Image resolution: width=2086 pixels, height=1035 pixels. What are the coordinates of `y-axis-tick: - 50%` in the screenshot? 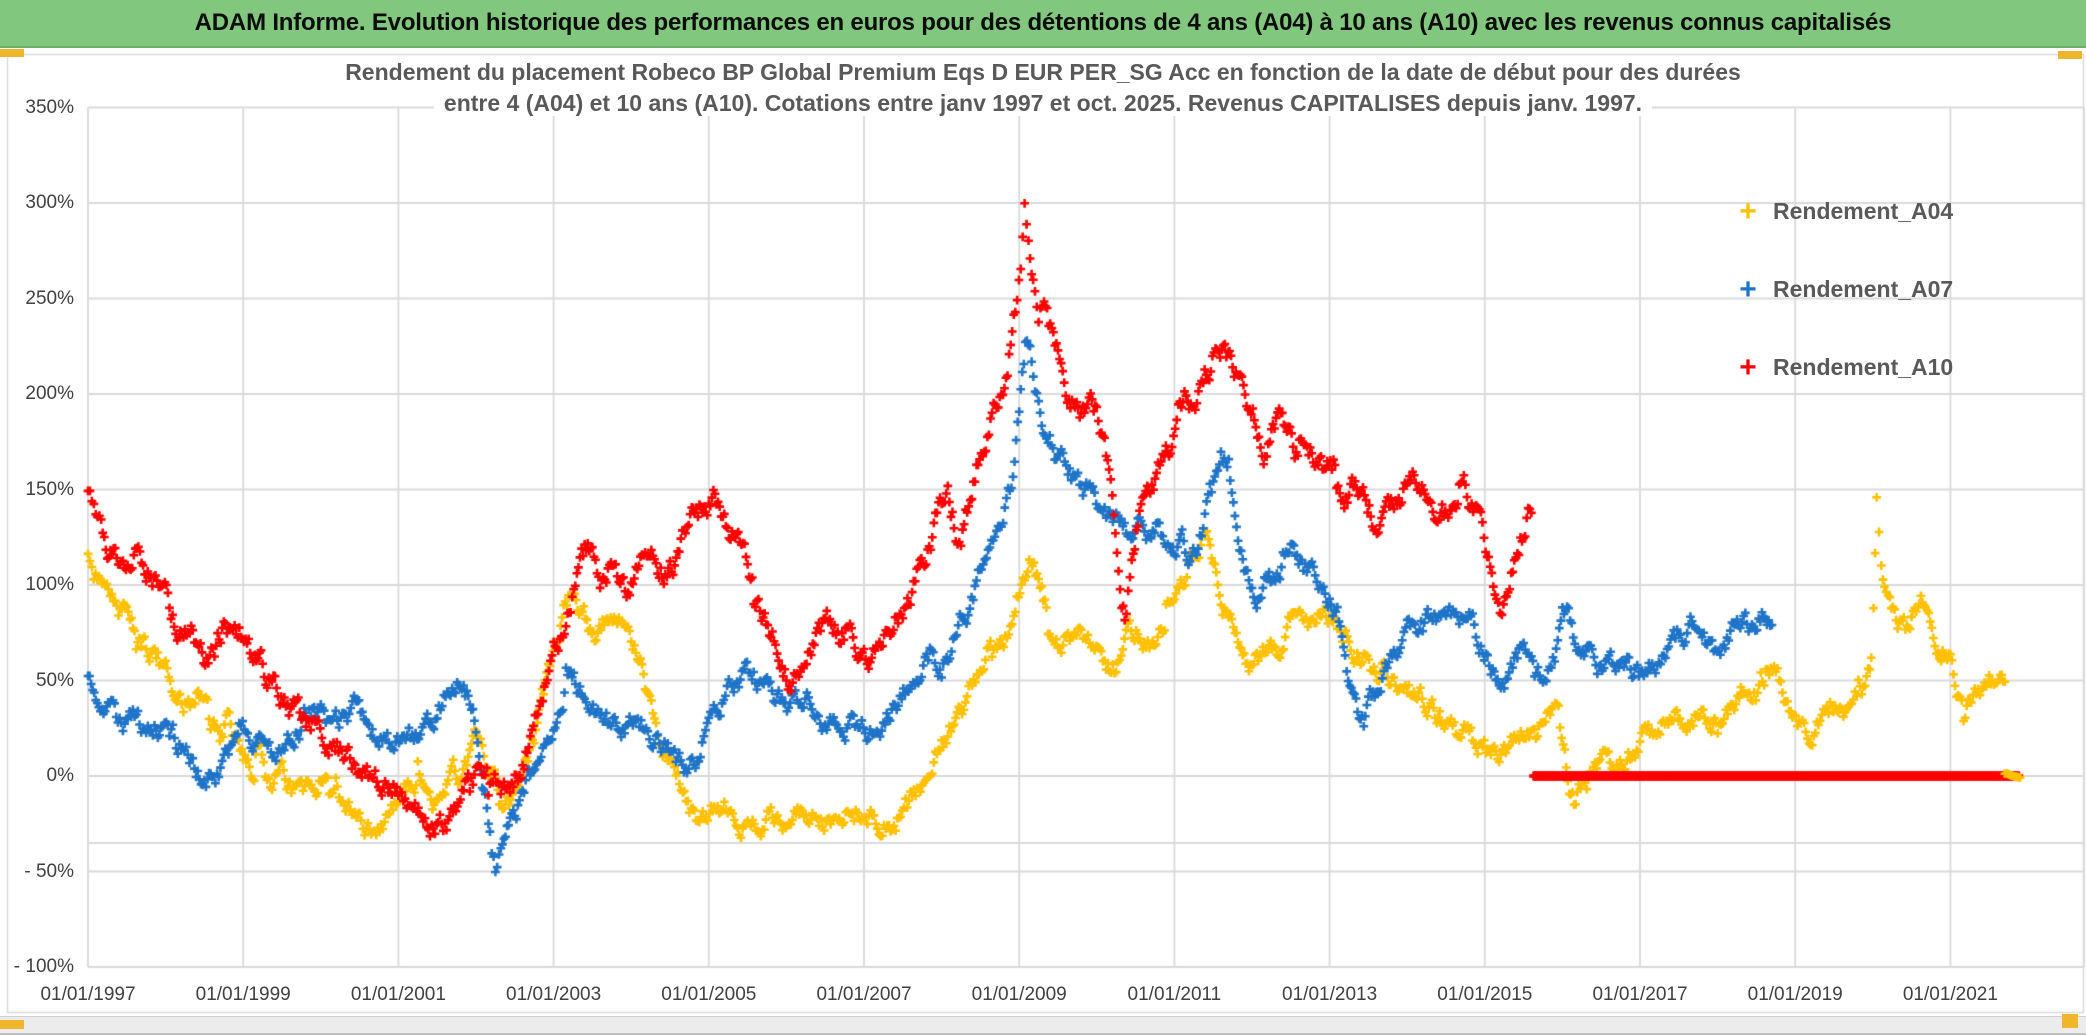 It's located at (49, 871).